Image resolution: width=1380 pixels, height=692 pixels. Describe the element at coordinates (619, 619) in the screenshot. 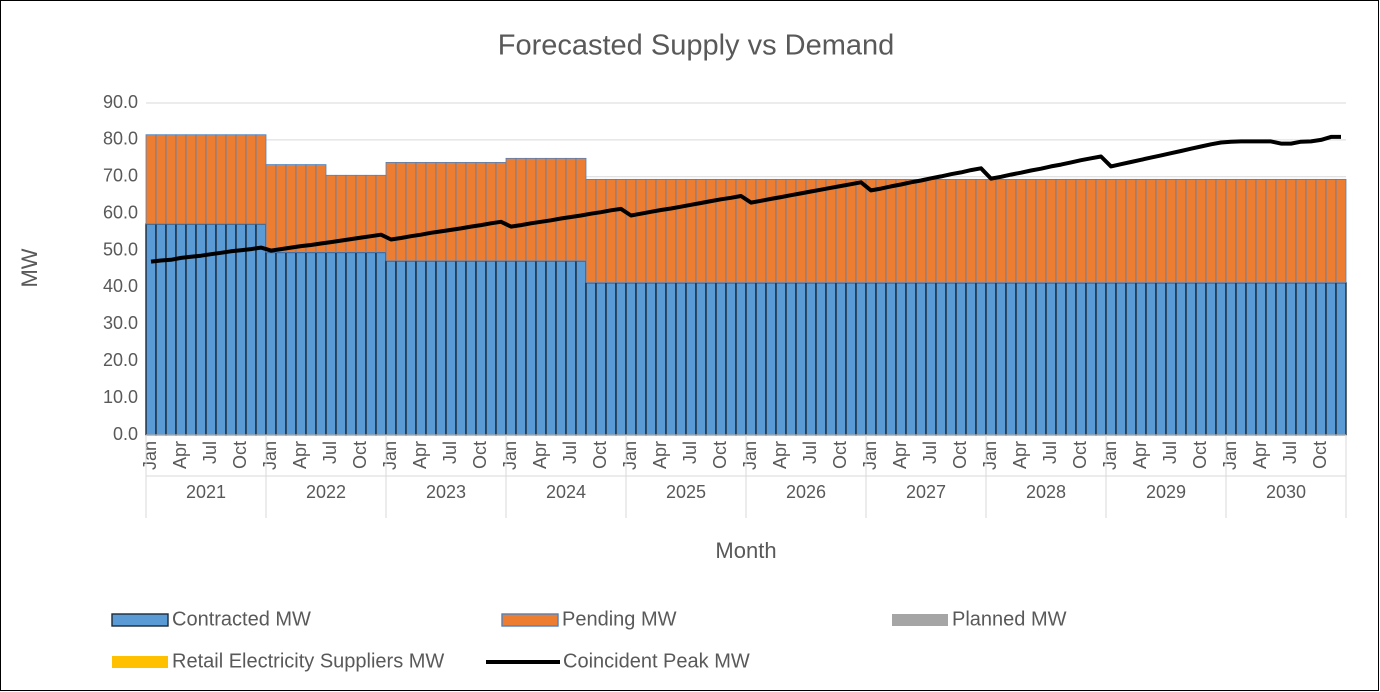

I see `legend-label: Pending MW` at that location.